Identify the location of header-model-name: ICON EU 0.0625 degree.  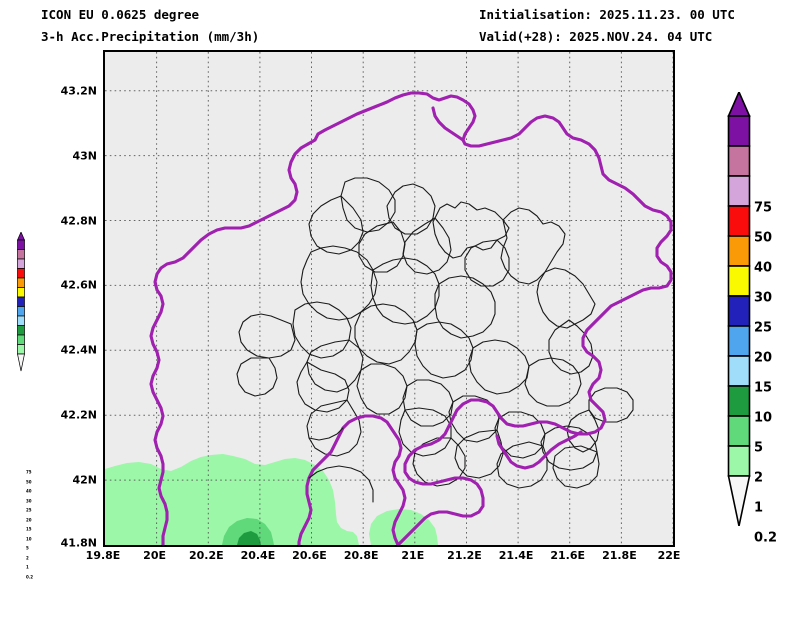
(120, 14).